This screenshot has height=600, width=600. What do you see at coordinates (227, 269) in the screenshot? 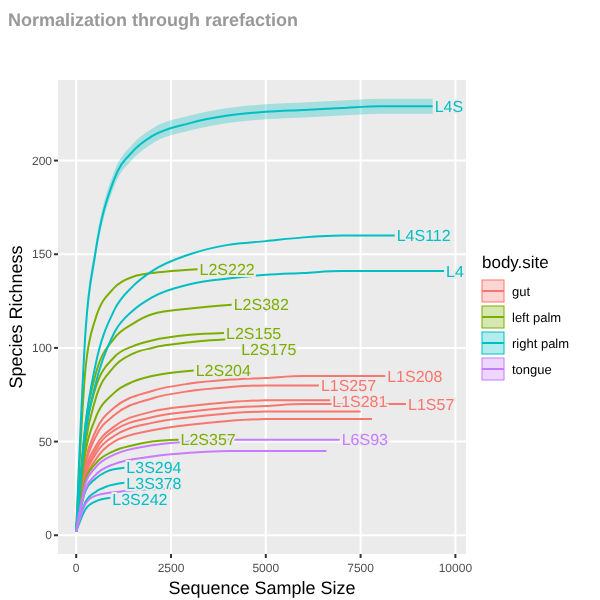
I see `annotation: L2S222` at bounding box center [227, 269].